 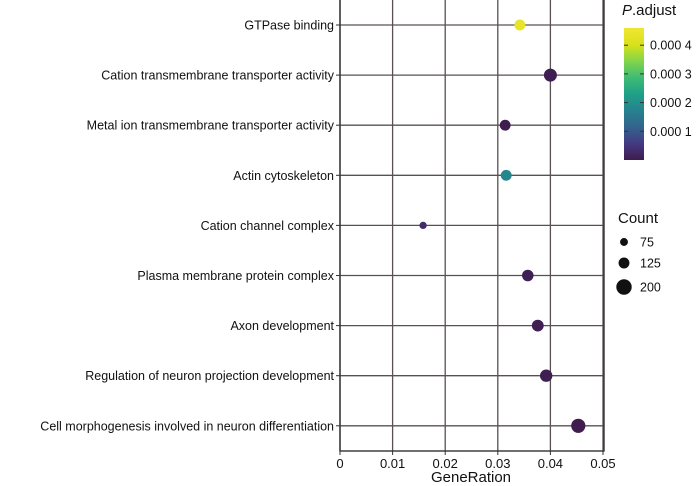 I want to click on size-legend-title: Count, so click(x=638, y=218).